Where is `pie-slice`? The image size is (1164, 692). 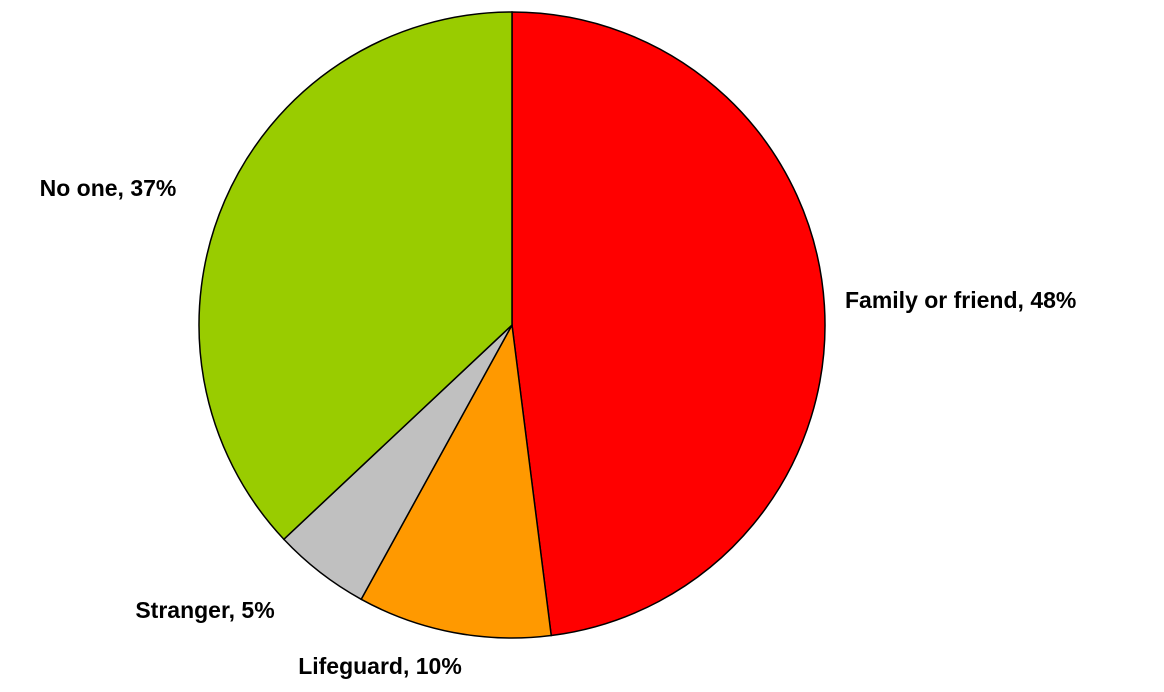
pie-slice is located at coordinates (456, 480).